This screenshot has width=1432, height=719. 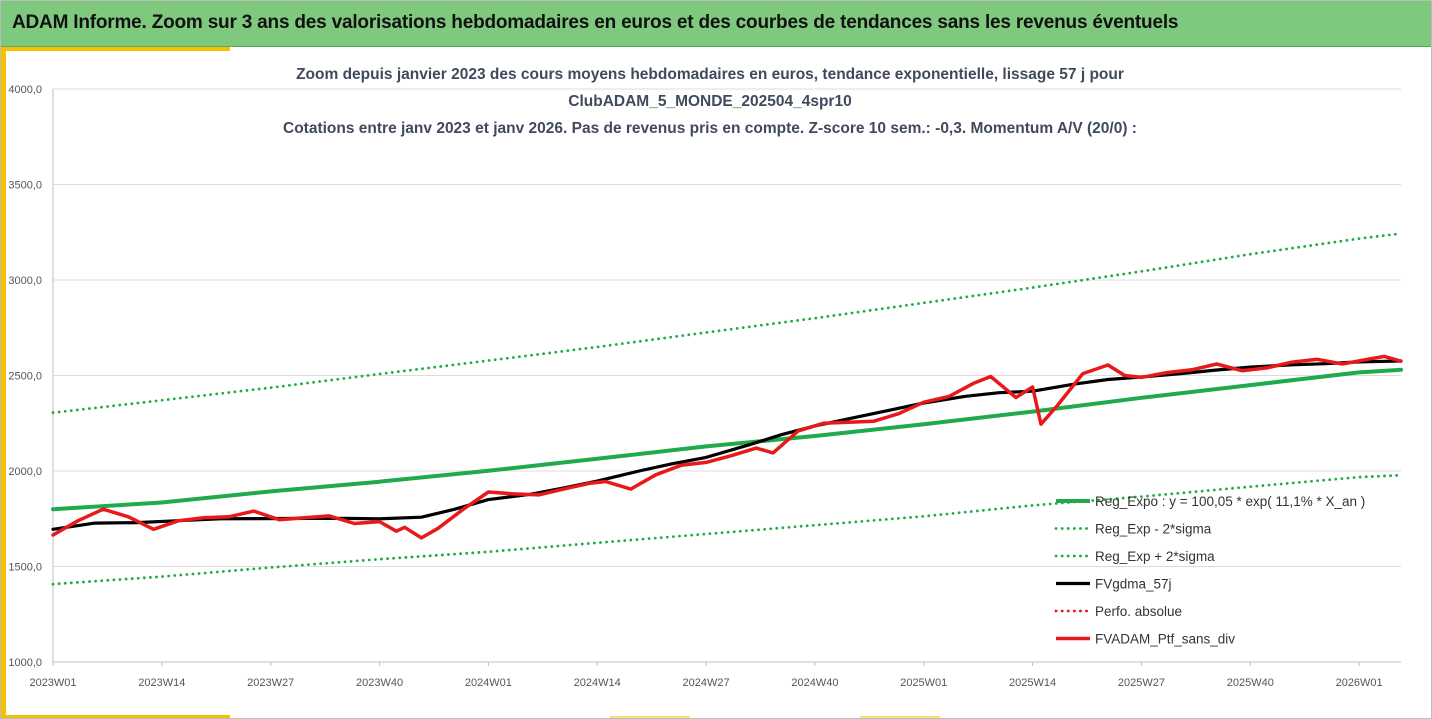 What do you see at coordinates (1250, 683) in the screenshot?
I see `x-tick-label: 2025W40` at bounding box center [1250, 683].